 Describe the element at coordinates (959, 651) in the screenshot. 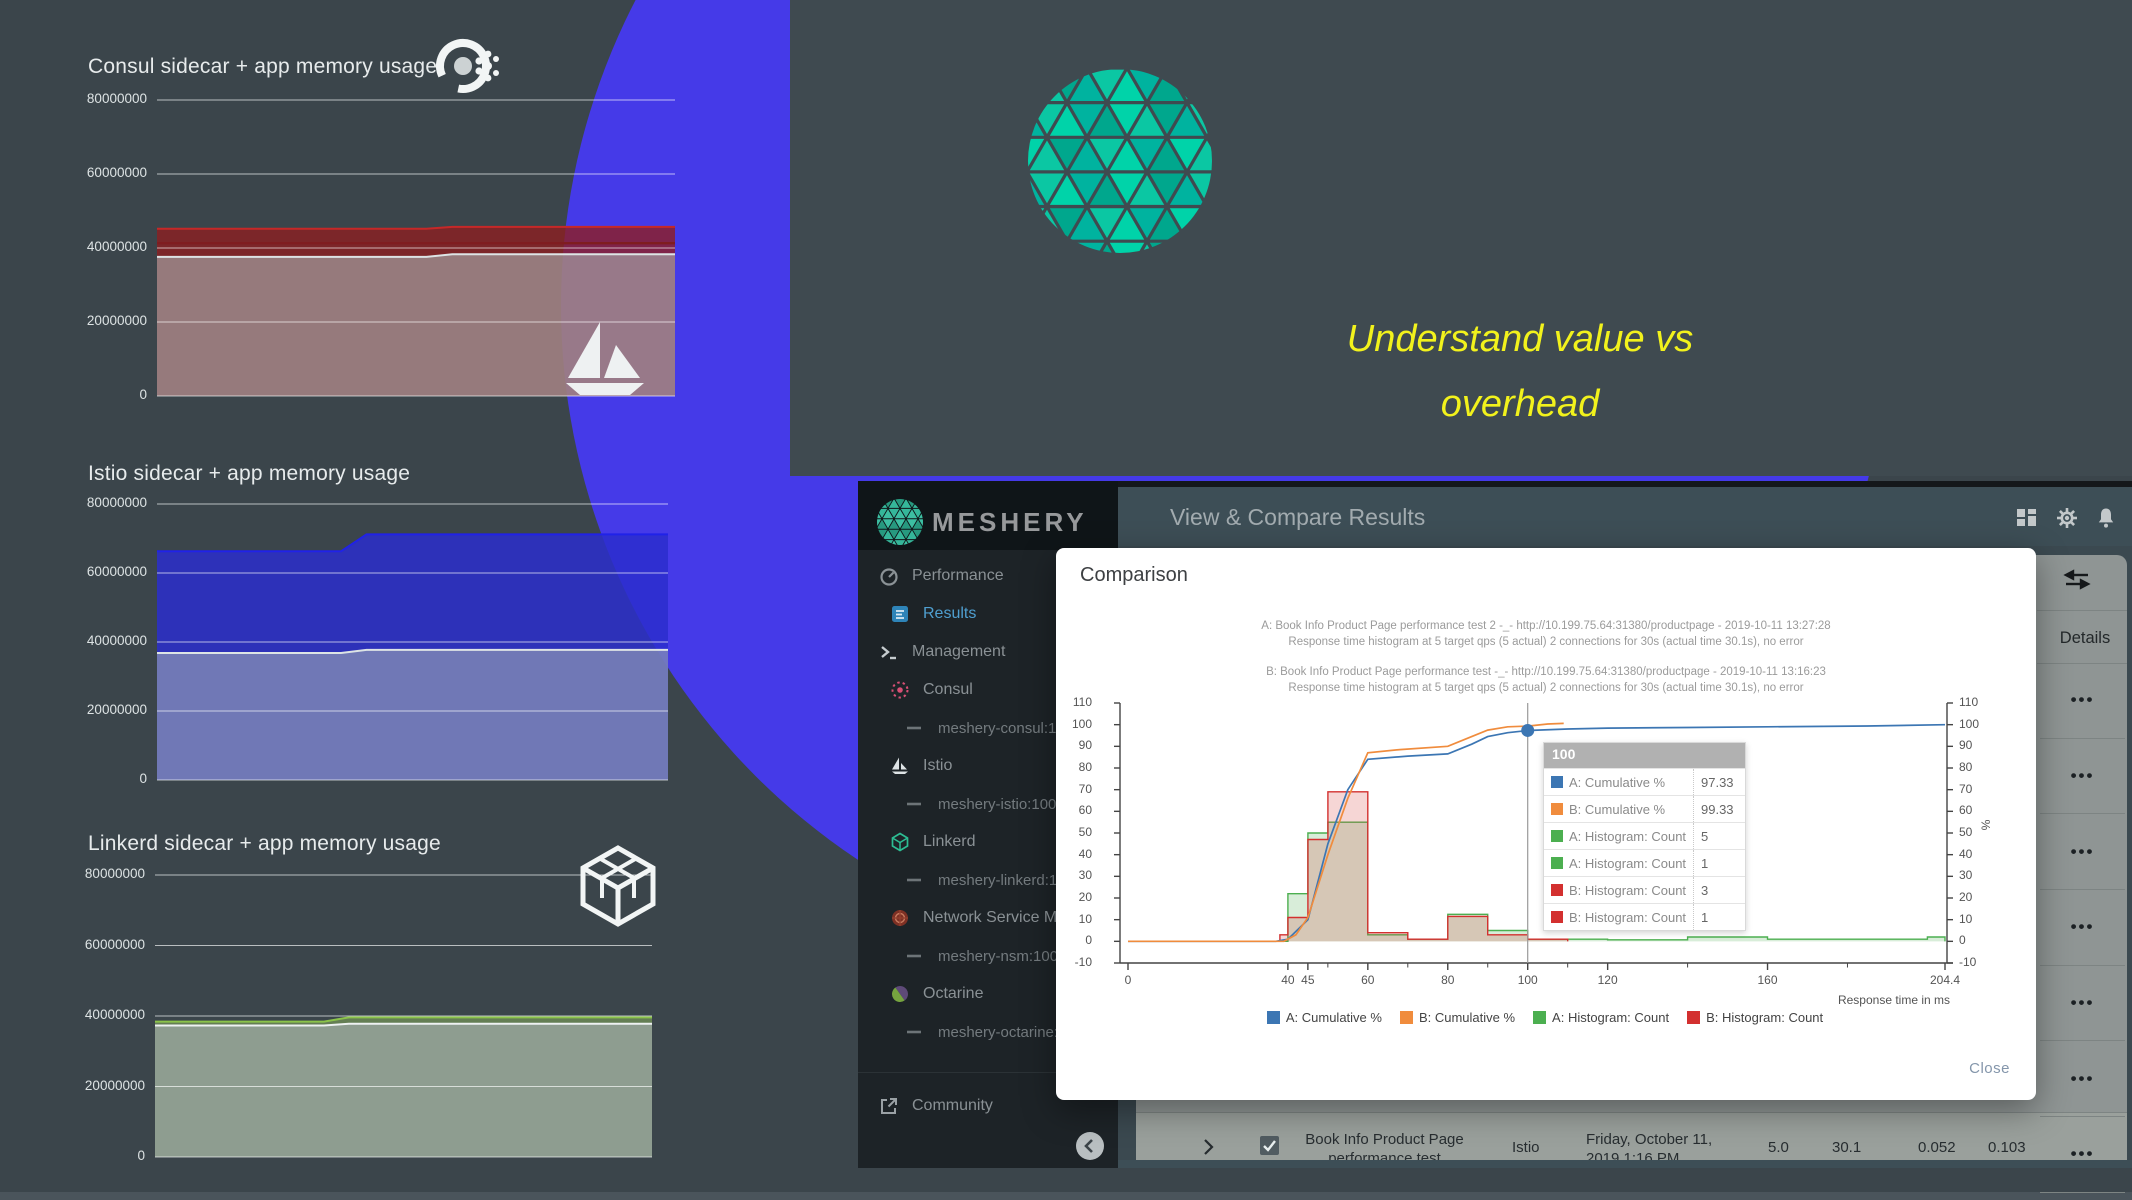

I see `sidebar-item-label: Management` at that location.